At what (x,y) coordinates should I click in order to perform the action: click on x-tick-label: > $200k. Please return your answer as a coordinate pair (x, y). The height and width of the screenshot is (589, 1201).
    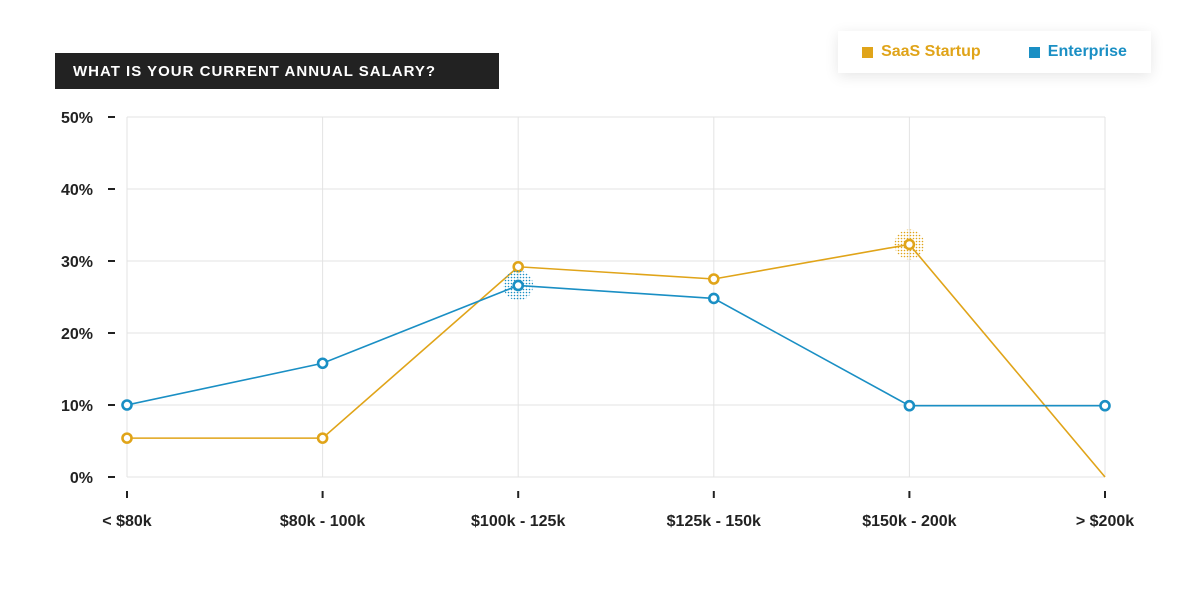
    Looking at the image, I should click on (1105, 521).